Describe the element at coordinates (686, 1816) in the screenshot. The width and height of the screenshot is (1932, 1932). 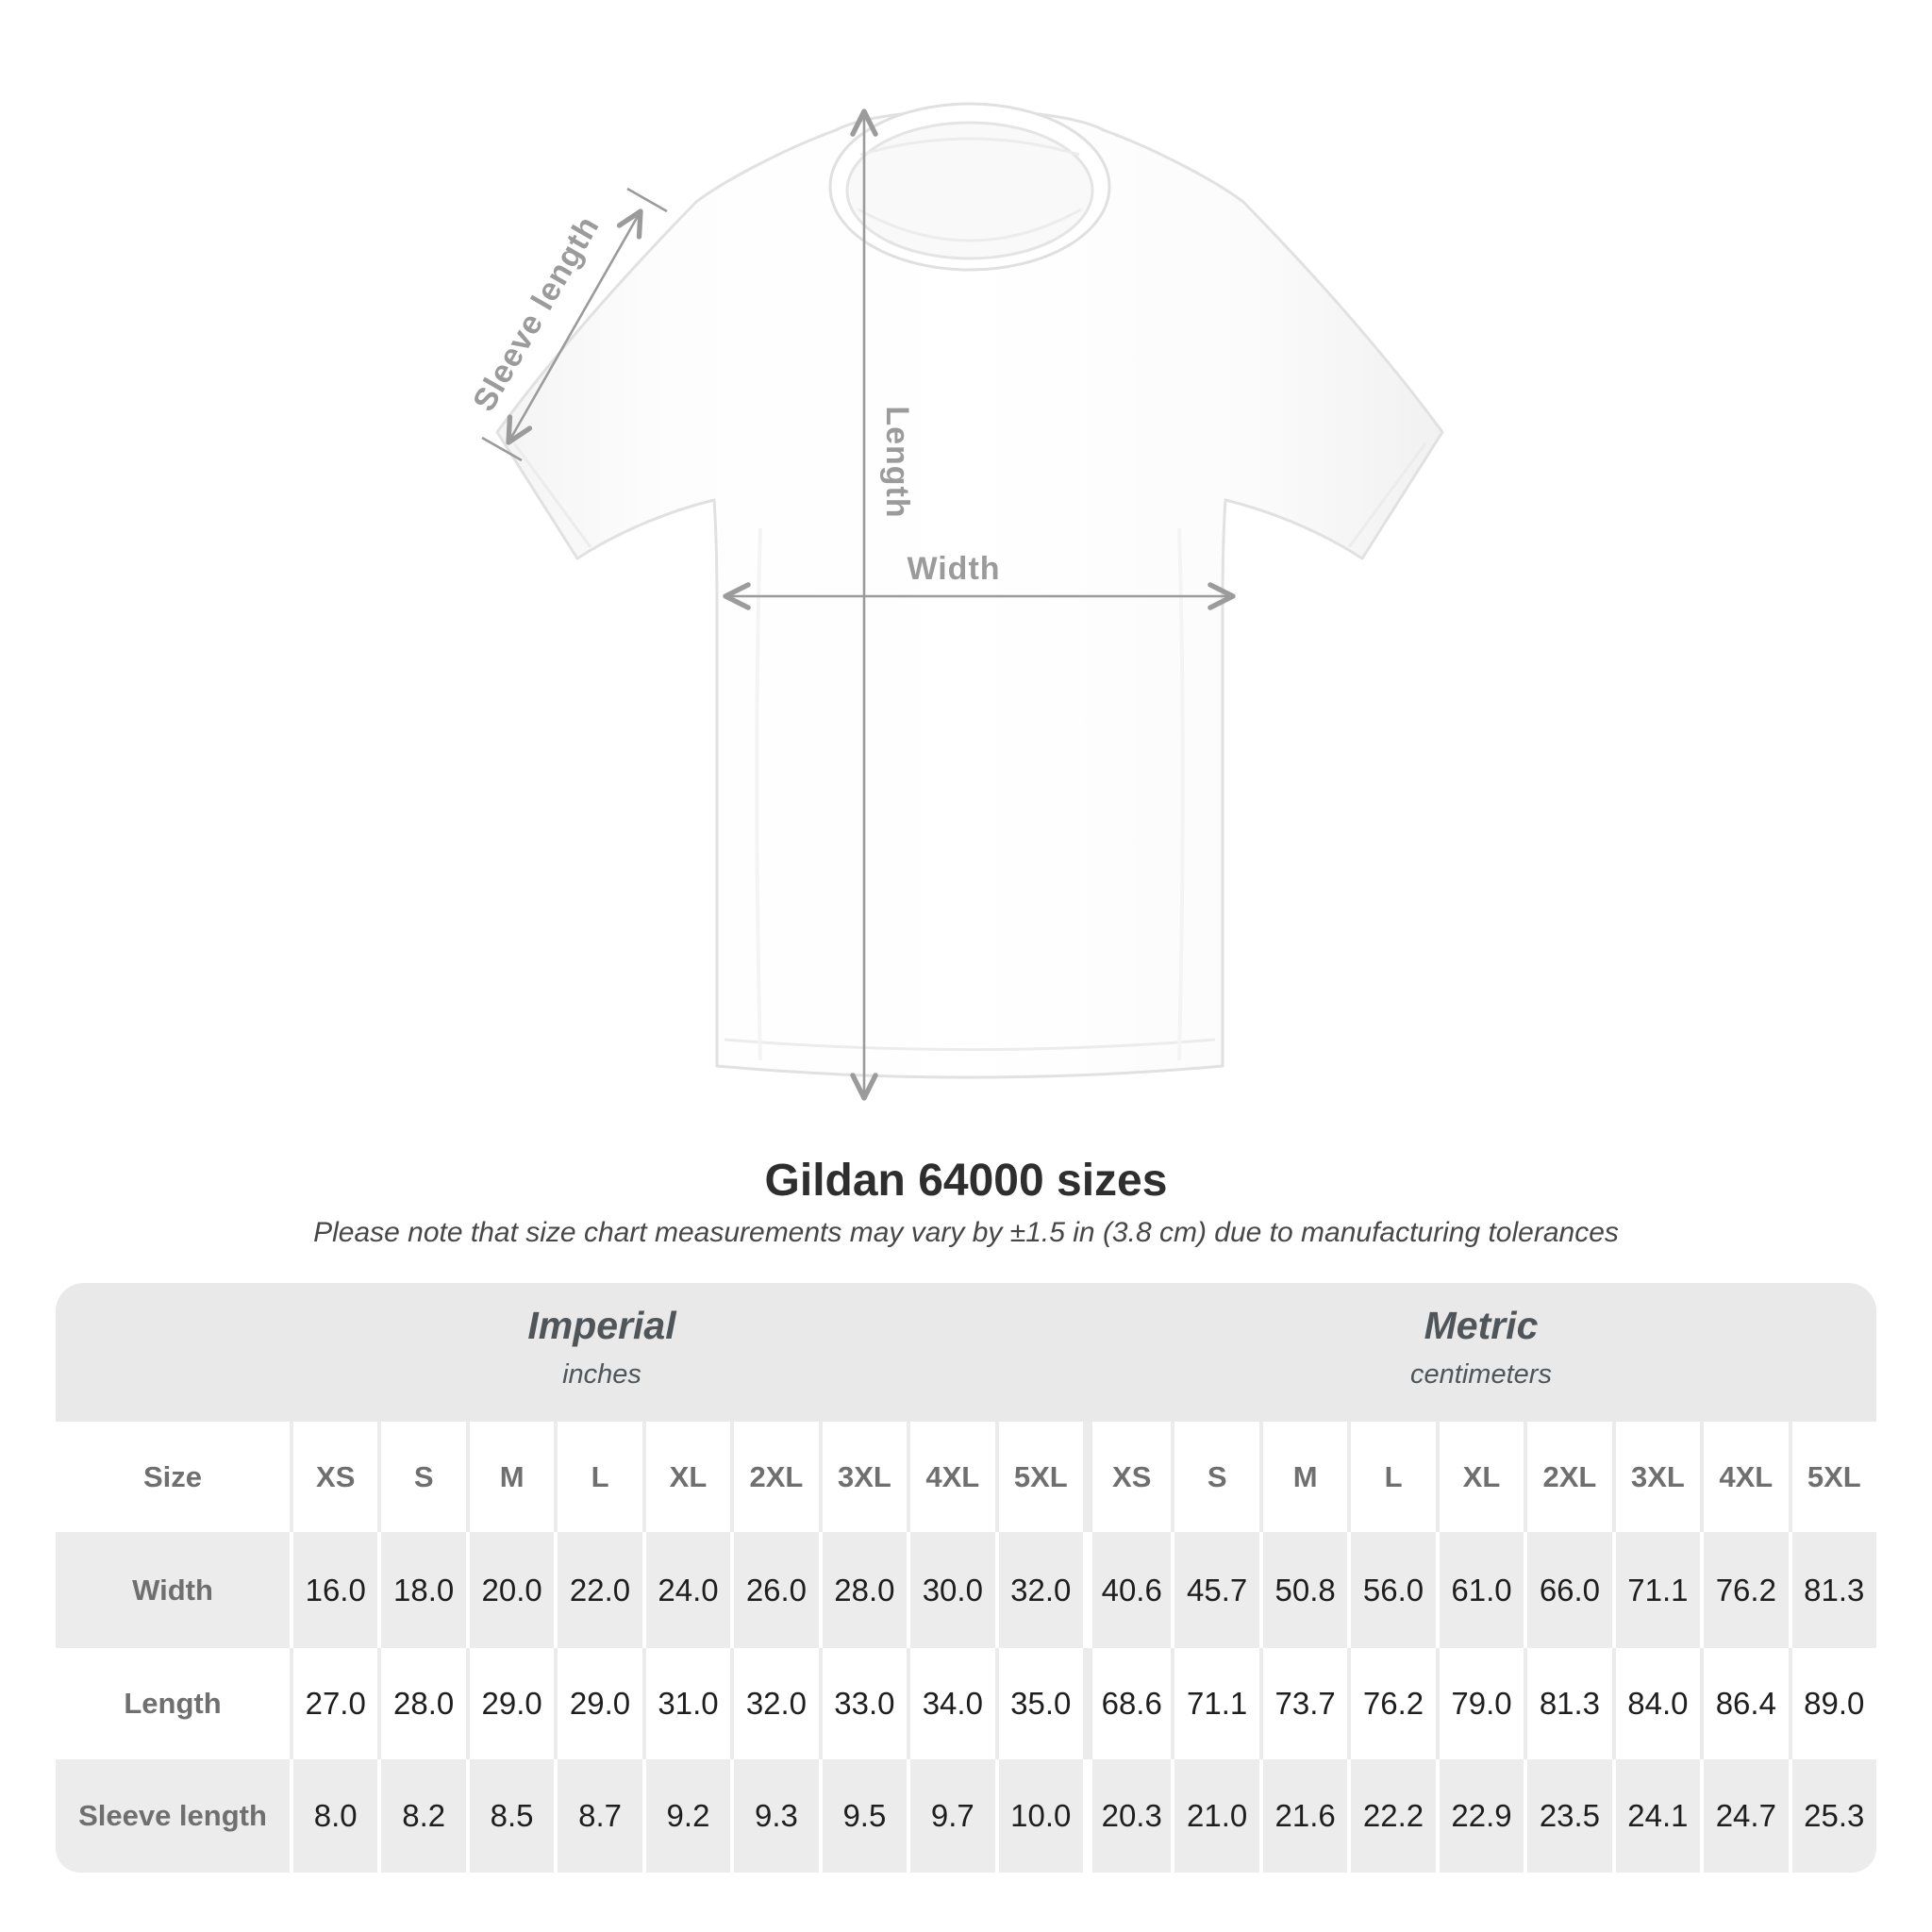
I see `value-cell: 9.2` at that location.